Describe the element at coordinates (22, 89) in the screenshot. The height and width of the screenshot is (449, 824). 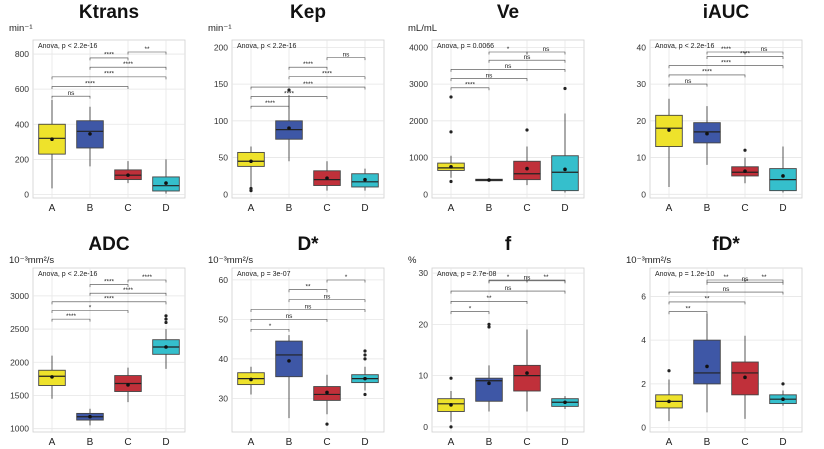
I see `y-tick-label: 600` at that location.